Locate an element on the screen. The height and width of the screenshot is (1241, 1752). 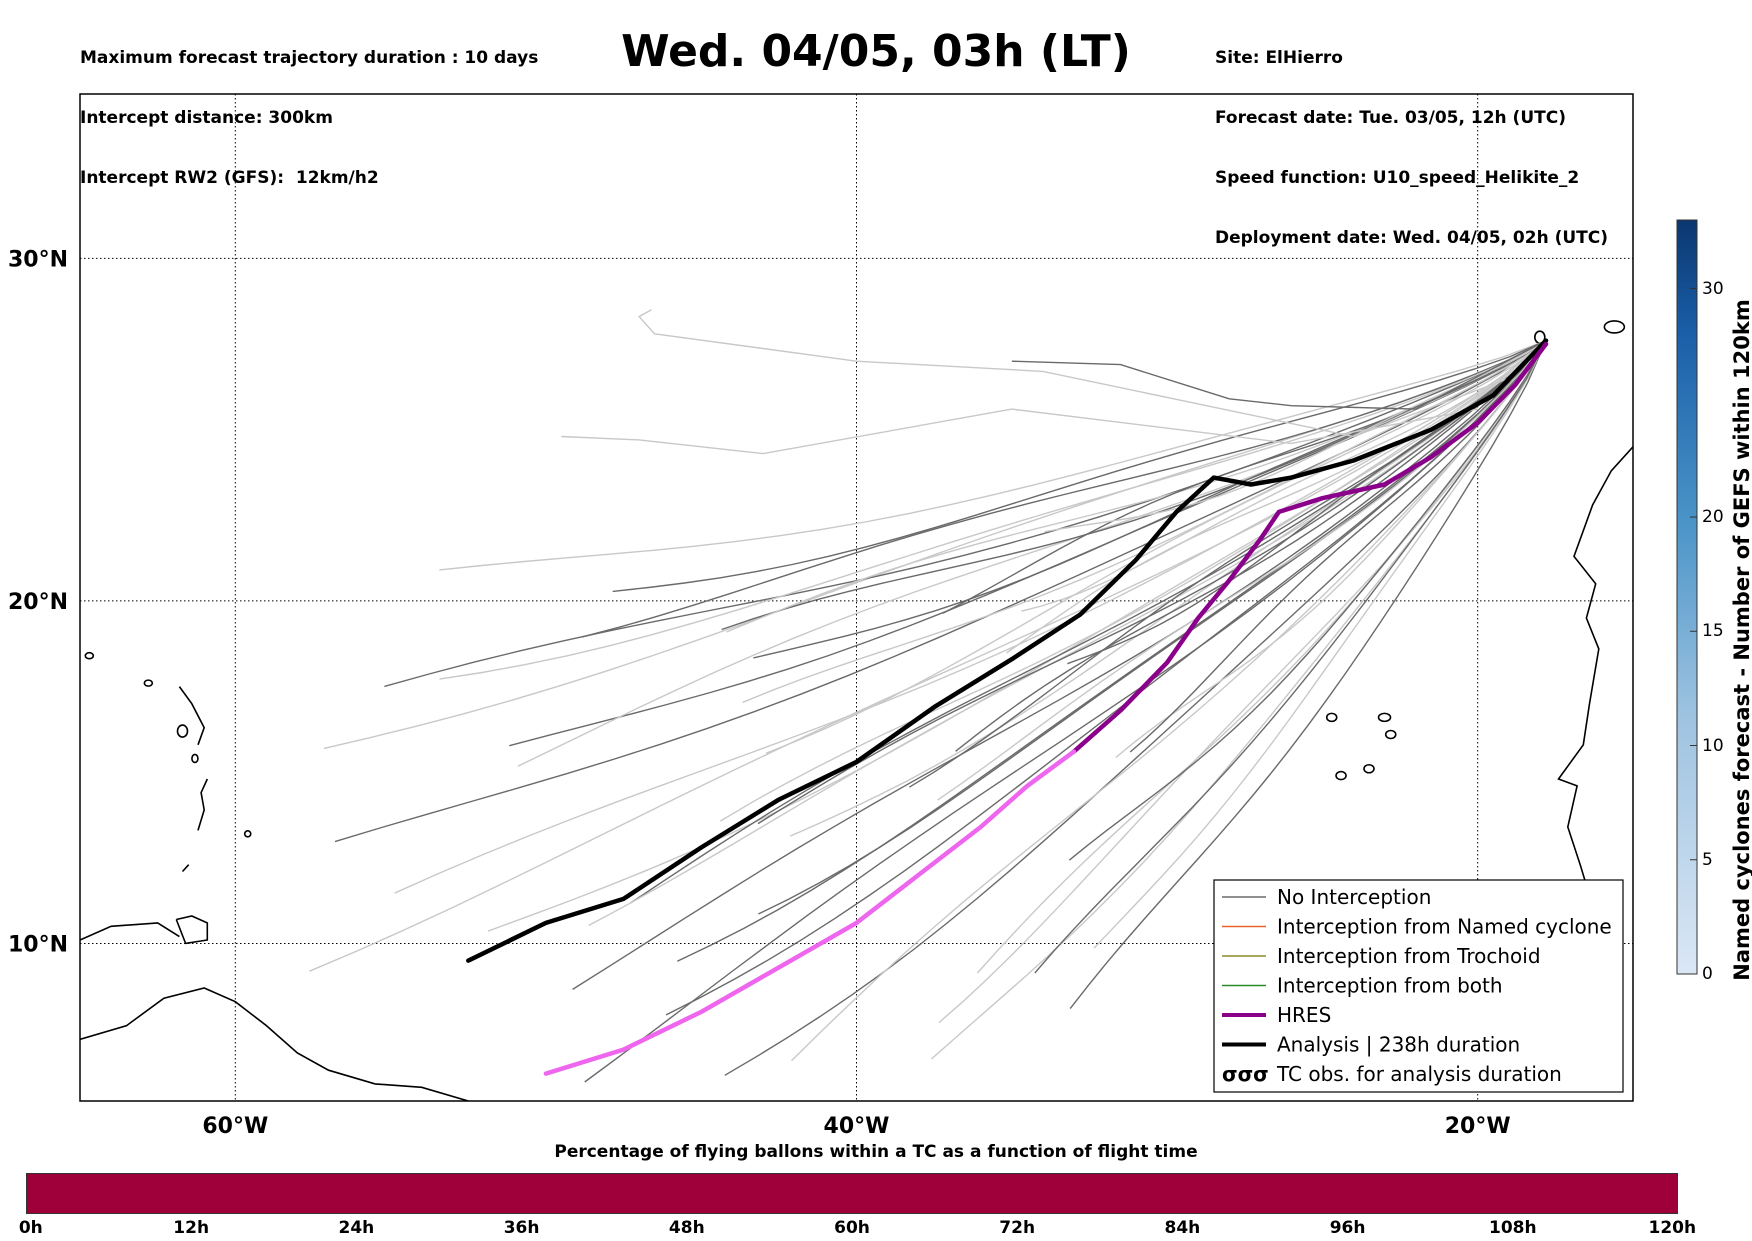
flight-time-label: 108h is located at coordinates (1513, 1228).